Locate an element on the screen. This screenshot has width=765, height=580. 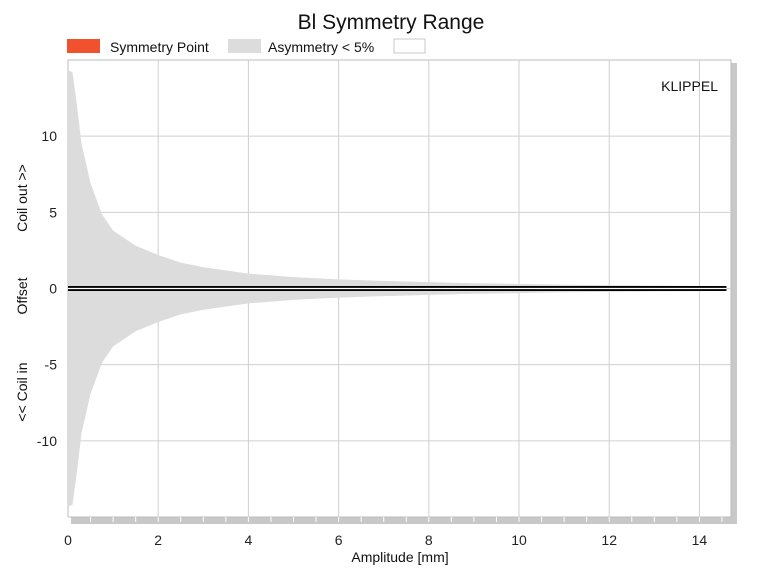
x-minor-ticks is located at coordinates (395, 519).